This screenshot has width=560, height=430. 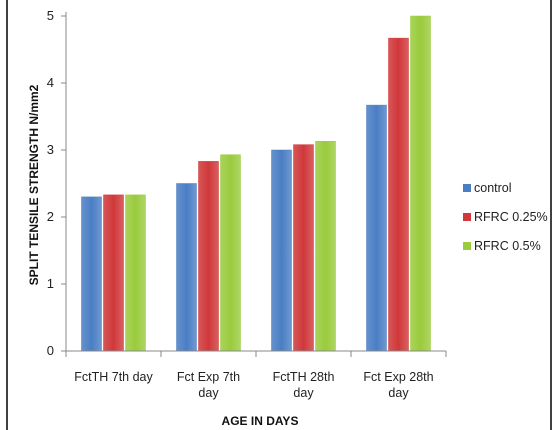 I want to click on y-tick-label: 5, so click(x=50, y=15).